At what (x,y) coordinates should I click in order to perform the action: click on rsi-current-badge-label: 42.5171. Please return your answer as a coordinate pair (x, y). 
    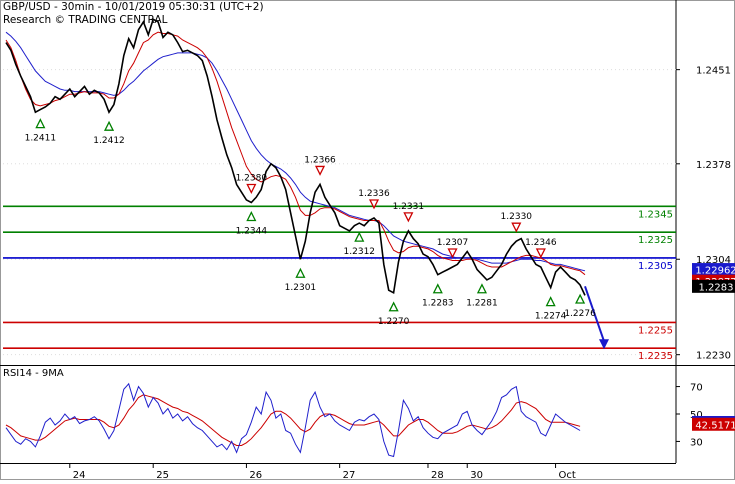
    Looking at the image, I should click on (715, 425).